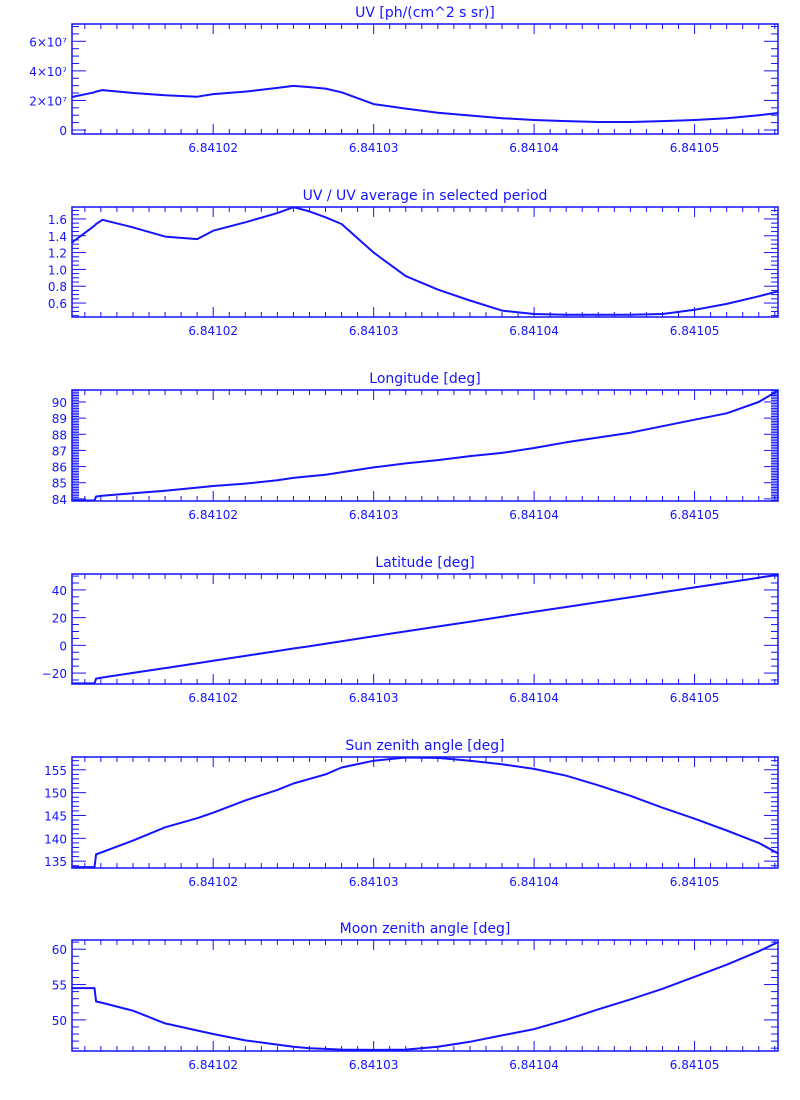 Image resolution: width=800 pixels, height=1100 pixels. I want to click on y-tick-label: 85, so click(59, 484).